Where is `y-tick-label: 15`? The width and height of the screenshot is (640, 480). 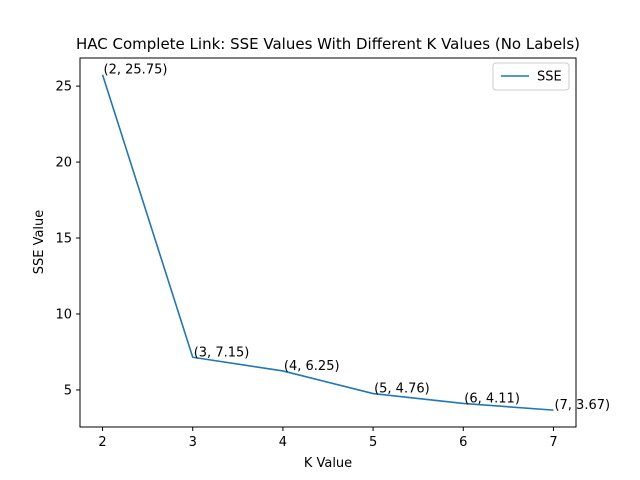 y-tick-label: 15 is located at coordinates (63, 239).